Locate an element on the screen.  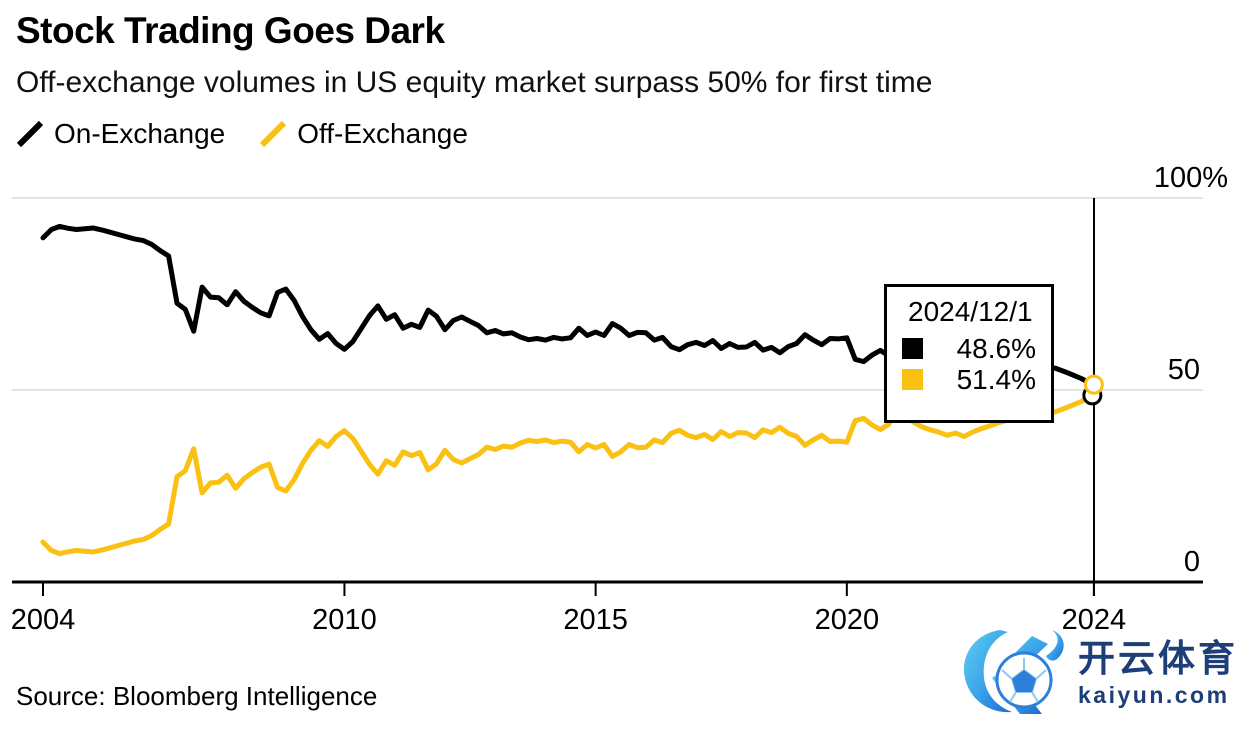
tooltip-value-off-exchange: 51.4% is located at coordinates (996, 379).